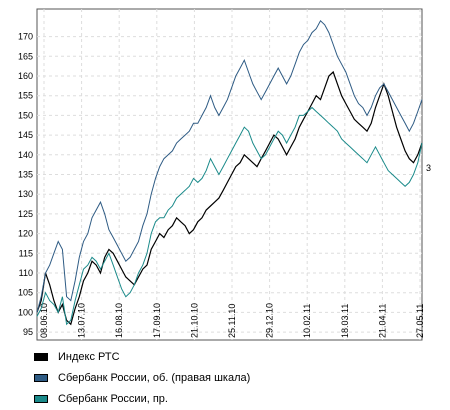 The height and width of the screenshot is (410, 450). I want to click on y-tick-label: 115, so click(26, 253).